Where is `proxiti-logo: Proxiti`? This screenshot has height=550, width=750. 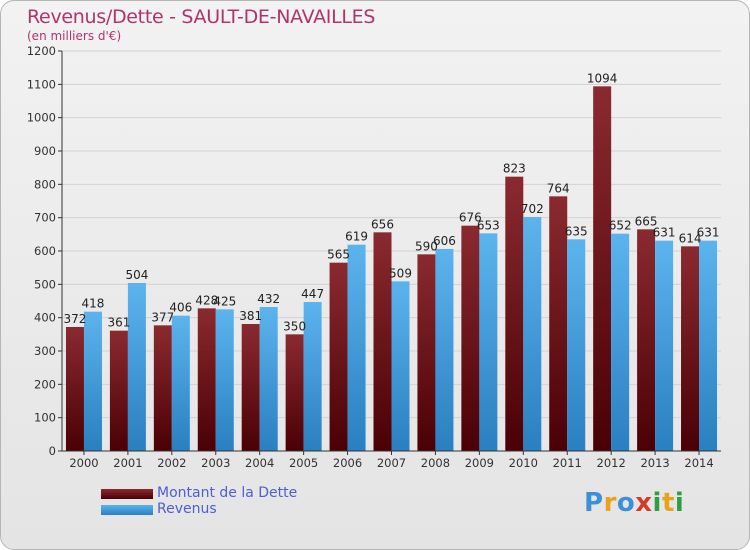
proxiti-logo: Proxiti is located at coordinates (634, 503).